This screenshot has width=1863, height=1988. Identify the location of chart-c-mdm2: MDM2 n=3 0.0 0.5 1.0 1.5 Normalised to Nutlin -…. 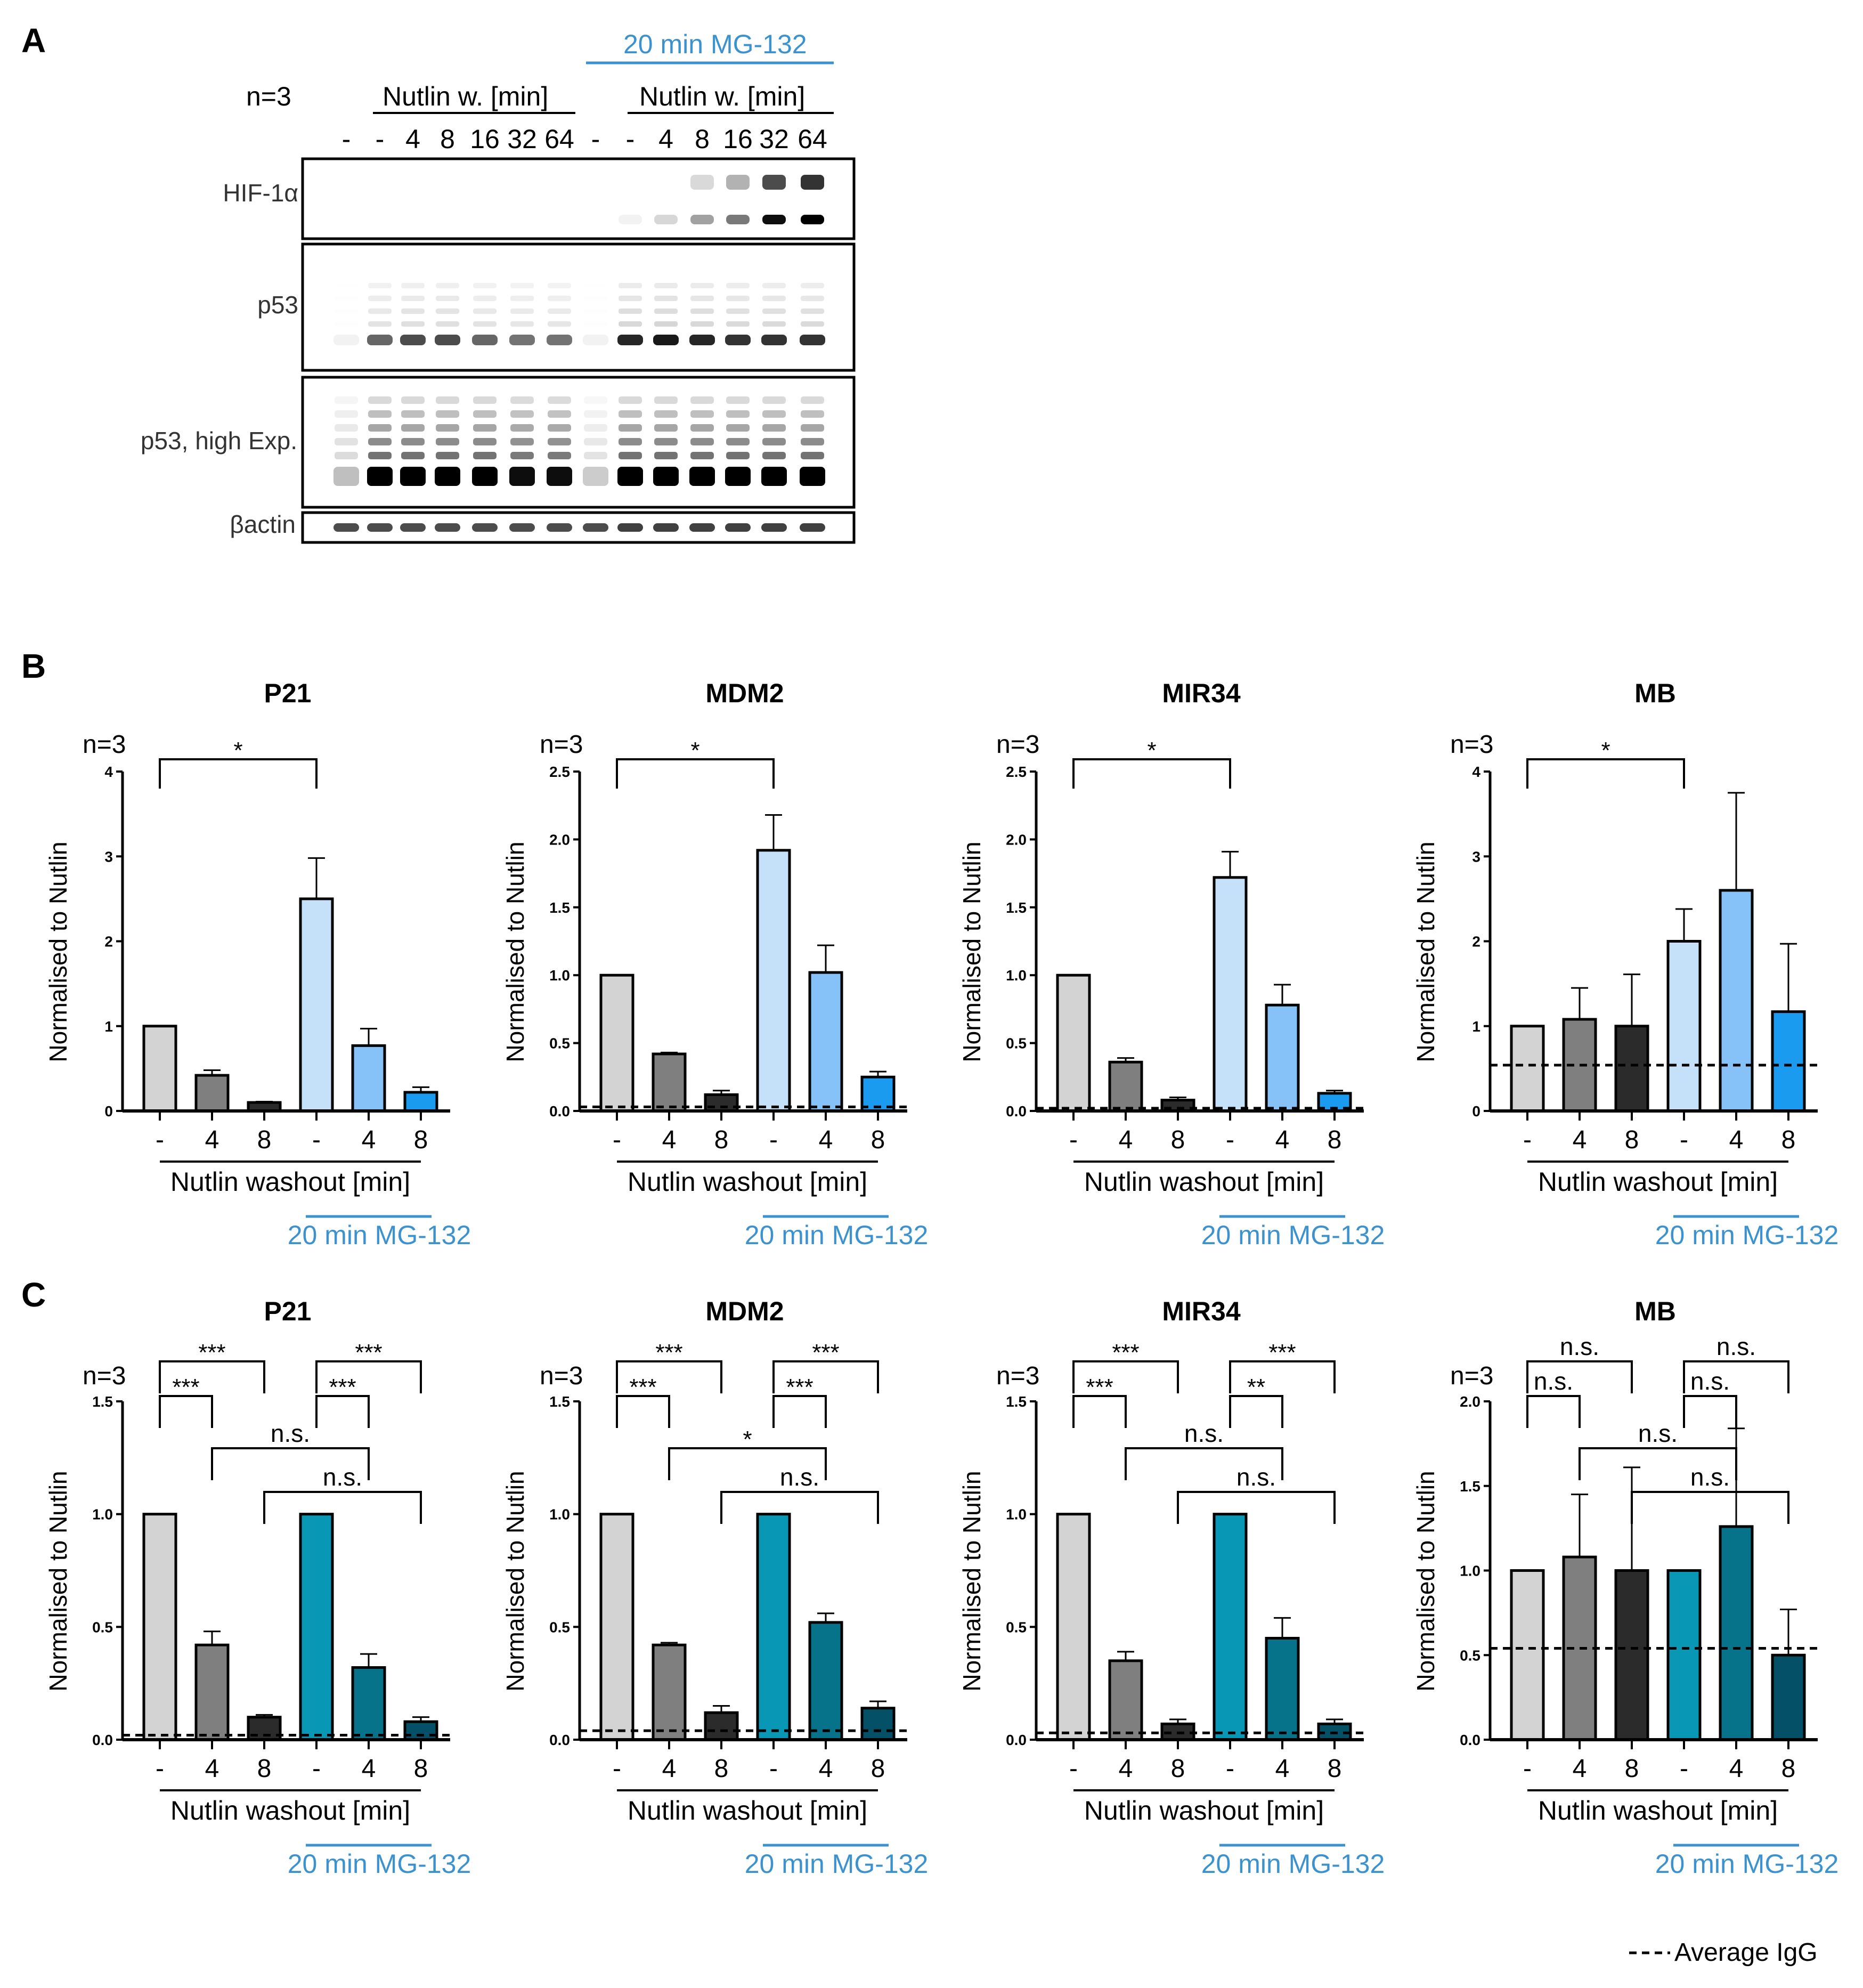
(714, 1588).